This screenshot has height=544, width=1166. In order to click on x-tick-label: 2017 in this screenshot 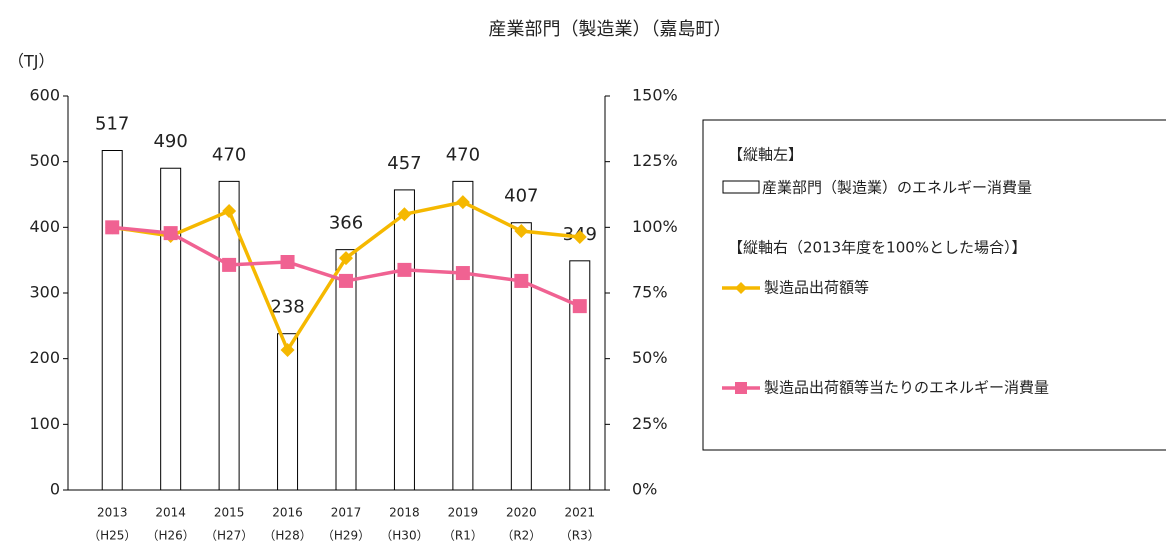, I will do `click(346, 513)`.